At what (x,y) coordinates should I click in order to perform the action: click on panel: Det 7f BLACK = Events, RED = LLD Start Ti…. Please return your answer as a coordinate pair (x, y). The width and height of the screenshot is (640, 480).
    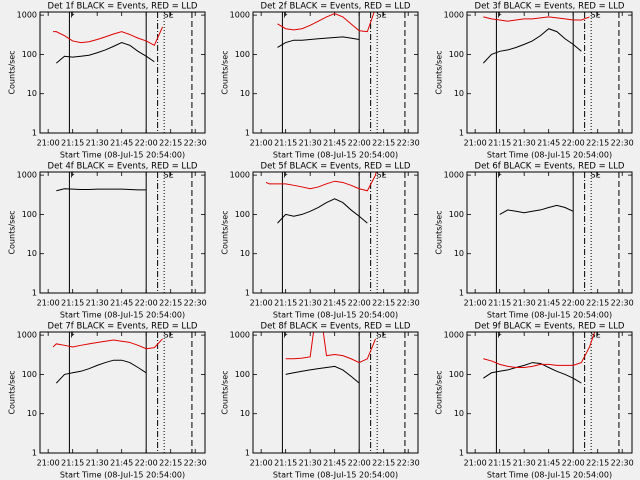
    Looking at the image, I should click on (107, 401).